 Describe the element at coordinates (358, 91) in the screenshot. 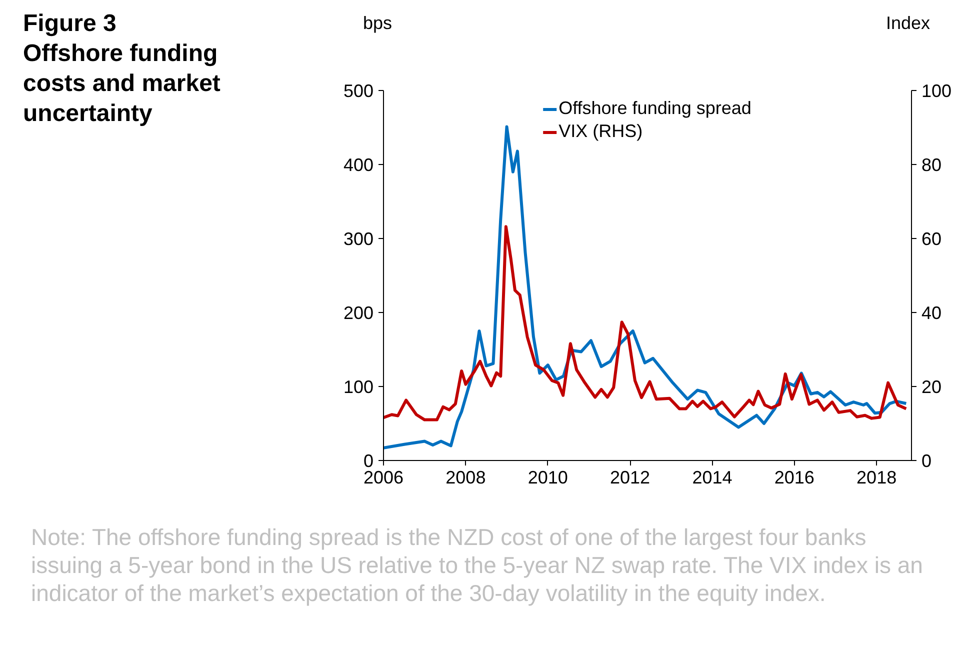

I see `y-tick-label: 500` at that location.